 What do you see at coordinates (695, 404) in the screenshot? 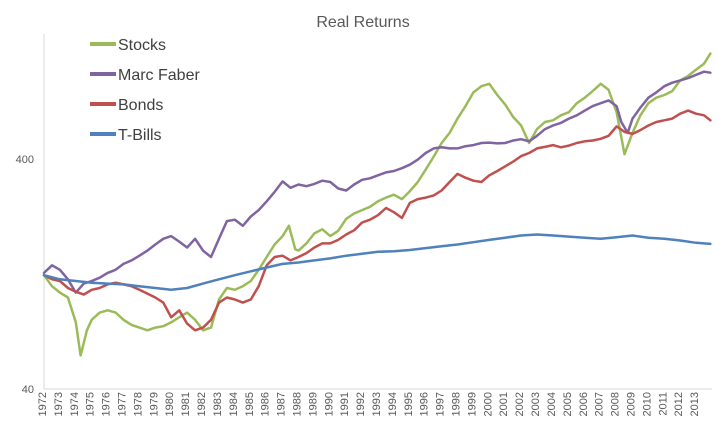
I see `x-tick-label: 2013` at bounding box center [695, 404].